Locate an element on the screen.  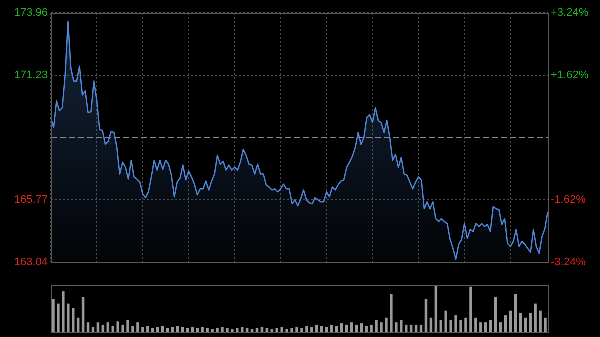
y2-tick-label: +1.62% is located at coordinates (570, 75).